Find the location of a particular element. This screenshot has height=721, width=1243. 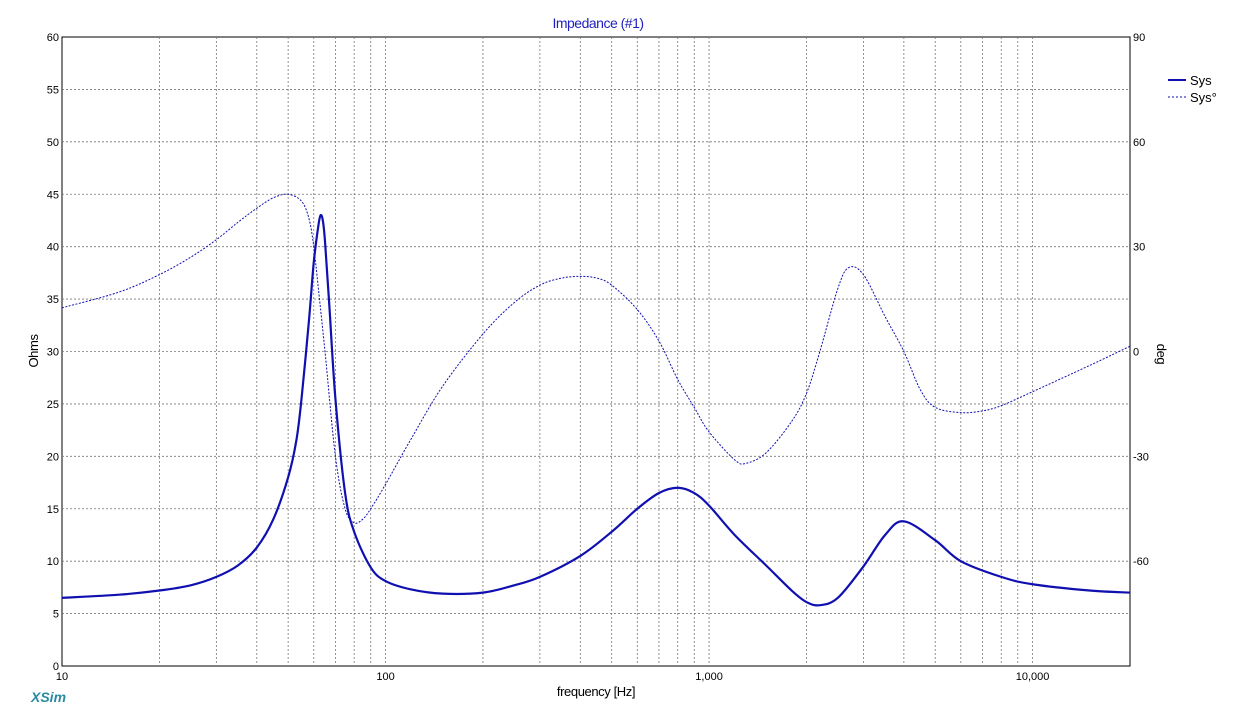

y-tick-label: 35 is located at coordinates (53, 300).